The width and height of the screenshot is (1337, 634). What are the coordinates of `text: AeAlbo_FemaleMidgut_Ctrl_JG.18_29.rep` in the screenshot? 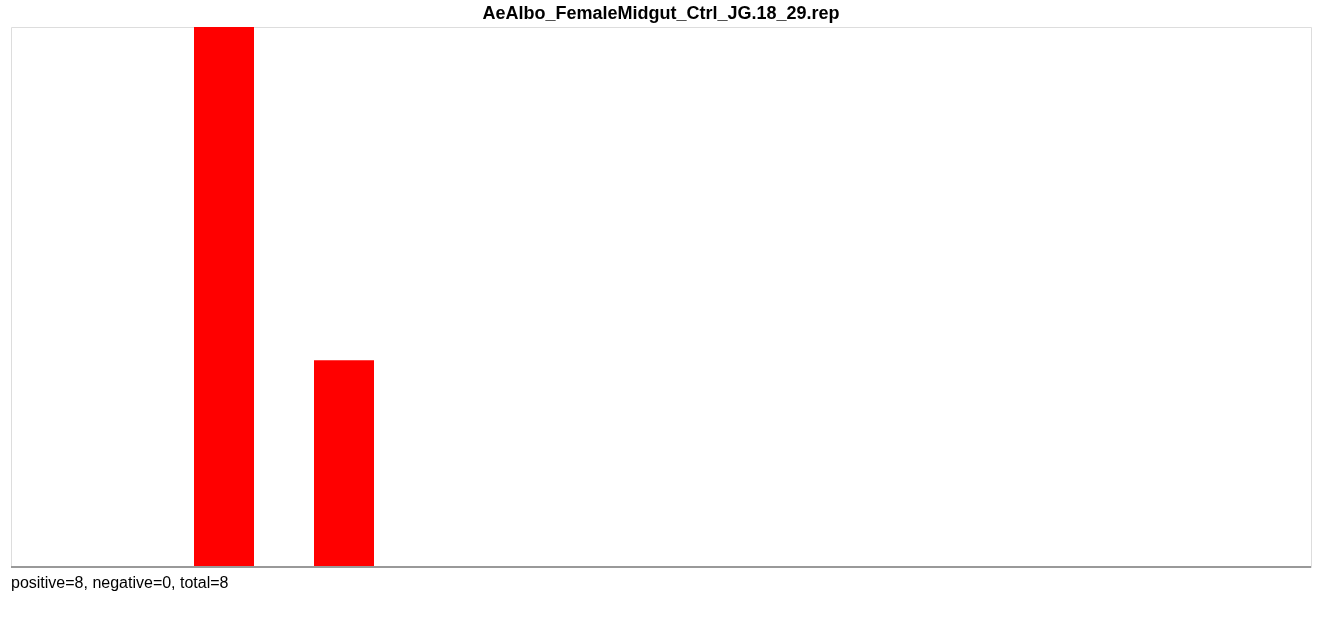 It's located at (661, 13).